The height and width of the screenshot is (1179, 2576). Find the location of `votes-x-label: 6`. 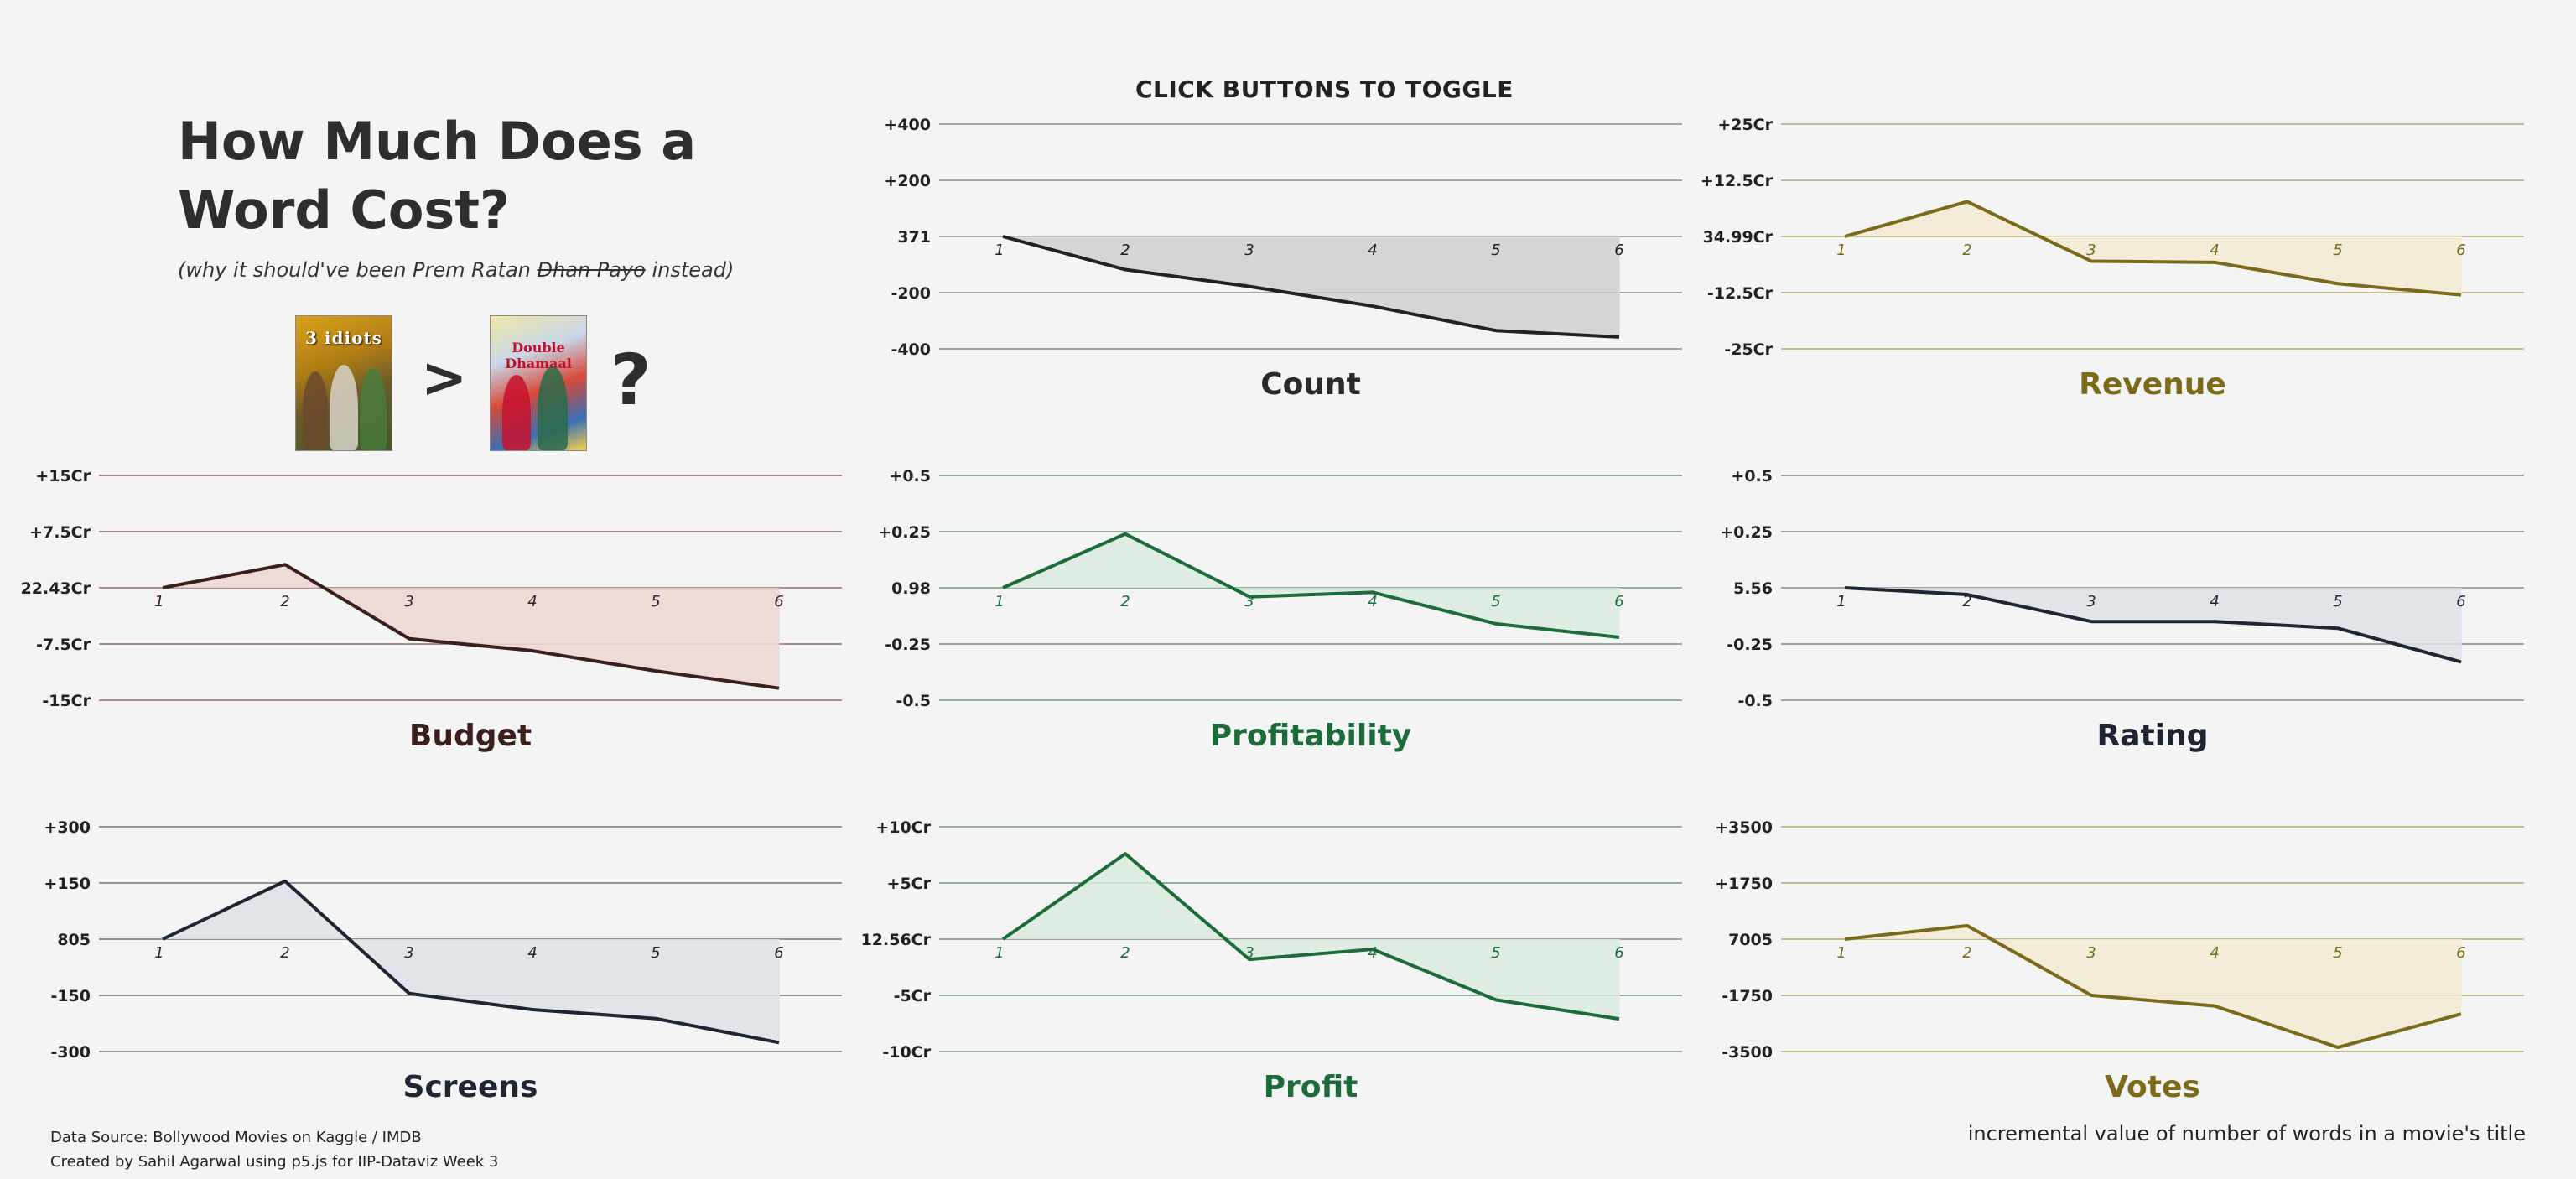

votes-x-label: 6 is located at coordinates (2460, 953).